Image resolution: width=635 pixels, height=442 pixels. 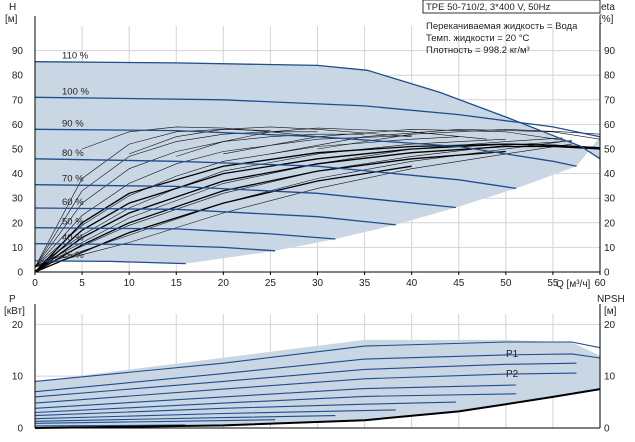 What do you see at coordinates (512, 374) in the screenshot?
I see `series-label-p2: P2` at bounding box center [512, 374].